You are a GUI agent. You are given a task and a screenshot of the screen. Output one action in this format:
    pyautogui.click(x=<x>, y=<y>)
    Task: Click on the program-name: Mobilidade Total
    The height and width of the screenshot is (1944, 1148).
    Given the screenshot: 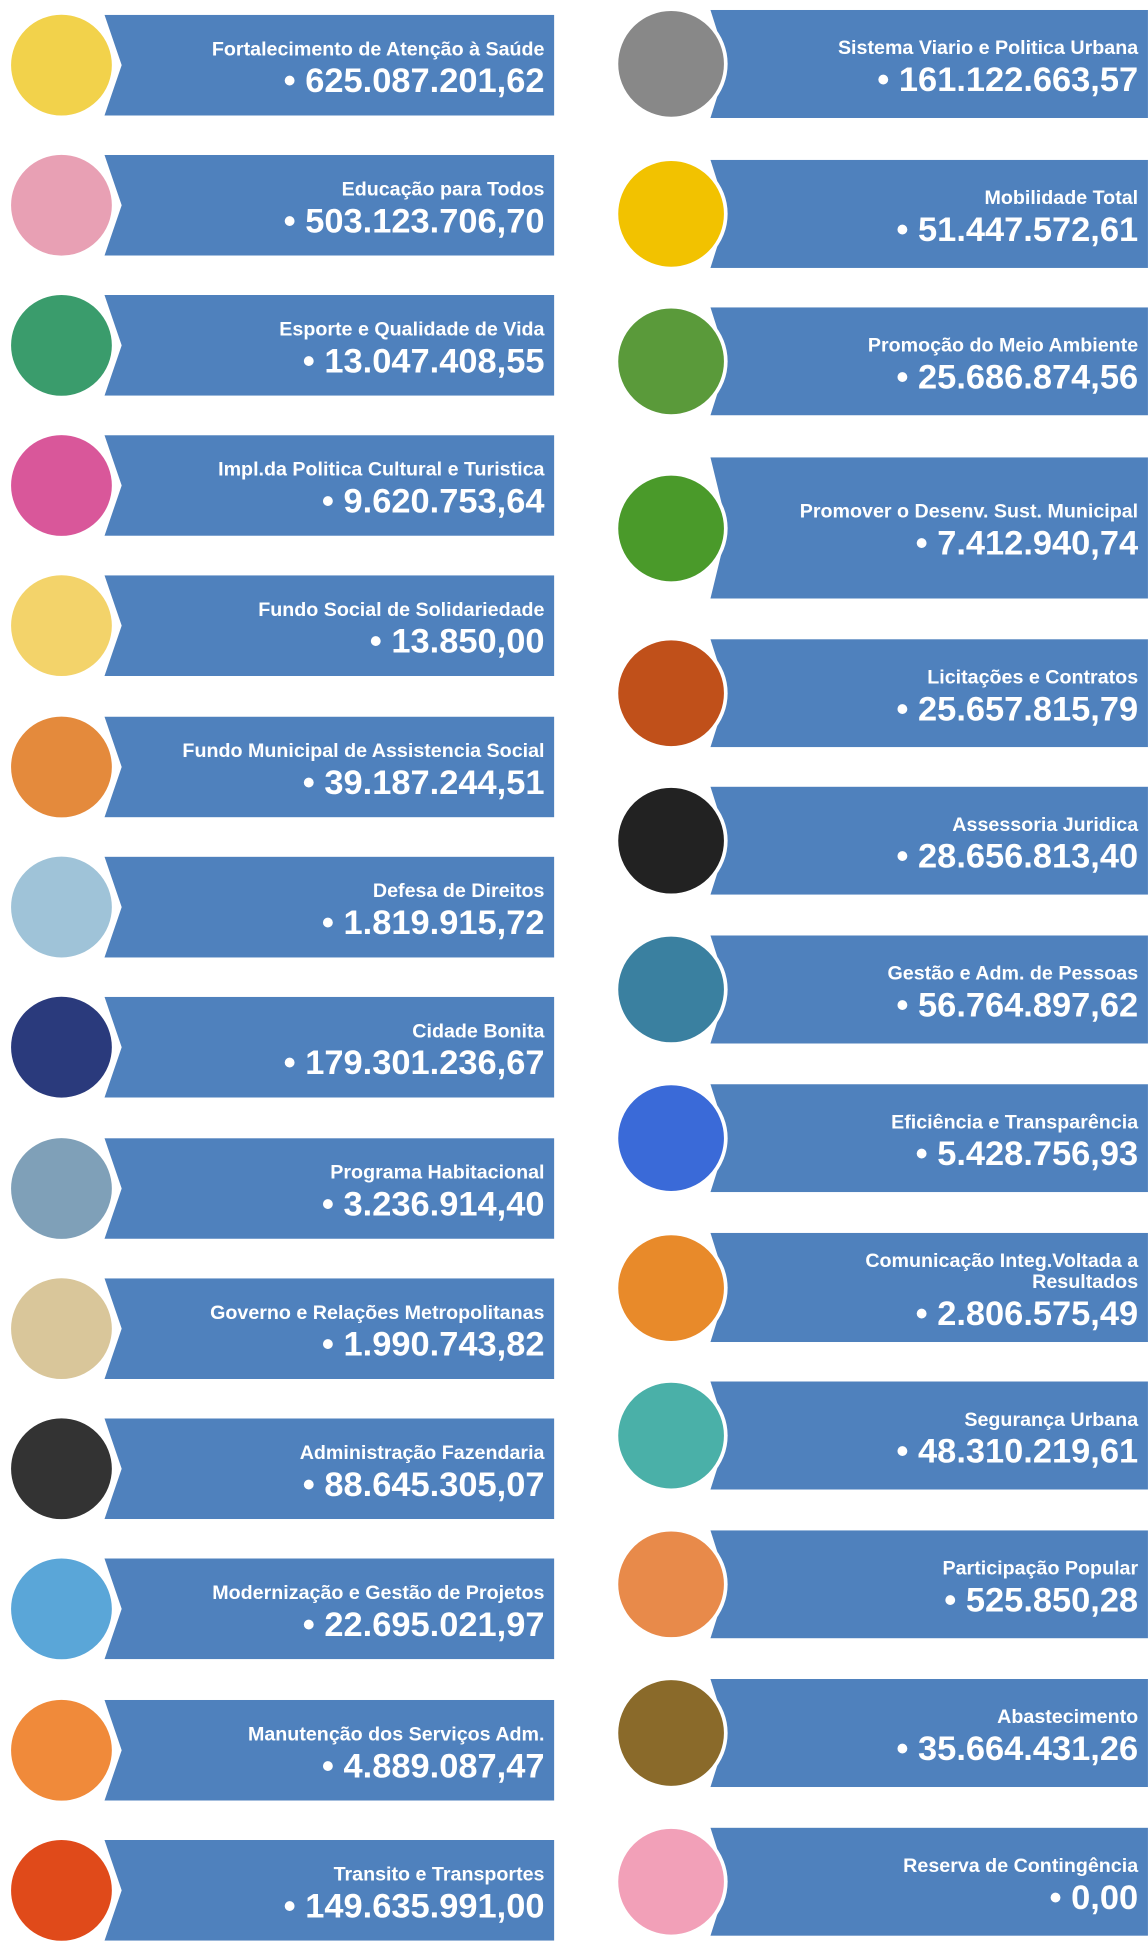 What is the action you would take?
    pyautogui.click(x=1061, y=198)
    